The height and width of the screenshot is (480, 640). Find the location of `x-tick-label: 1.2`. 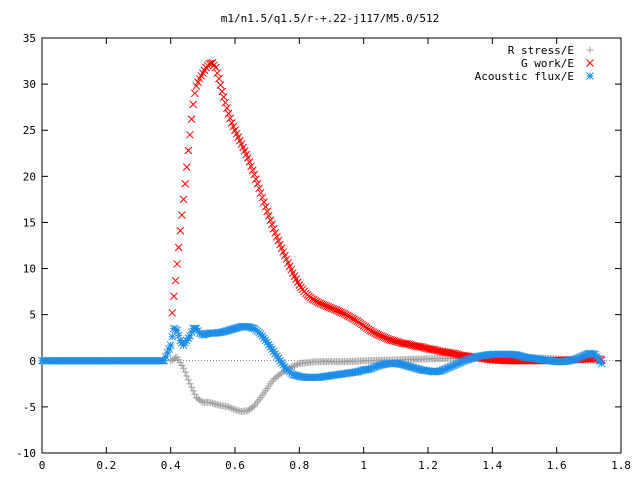

x-tick-label: 1.2 is located at coordinates (428, 465).